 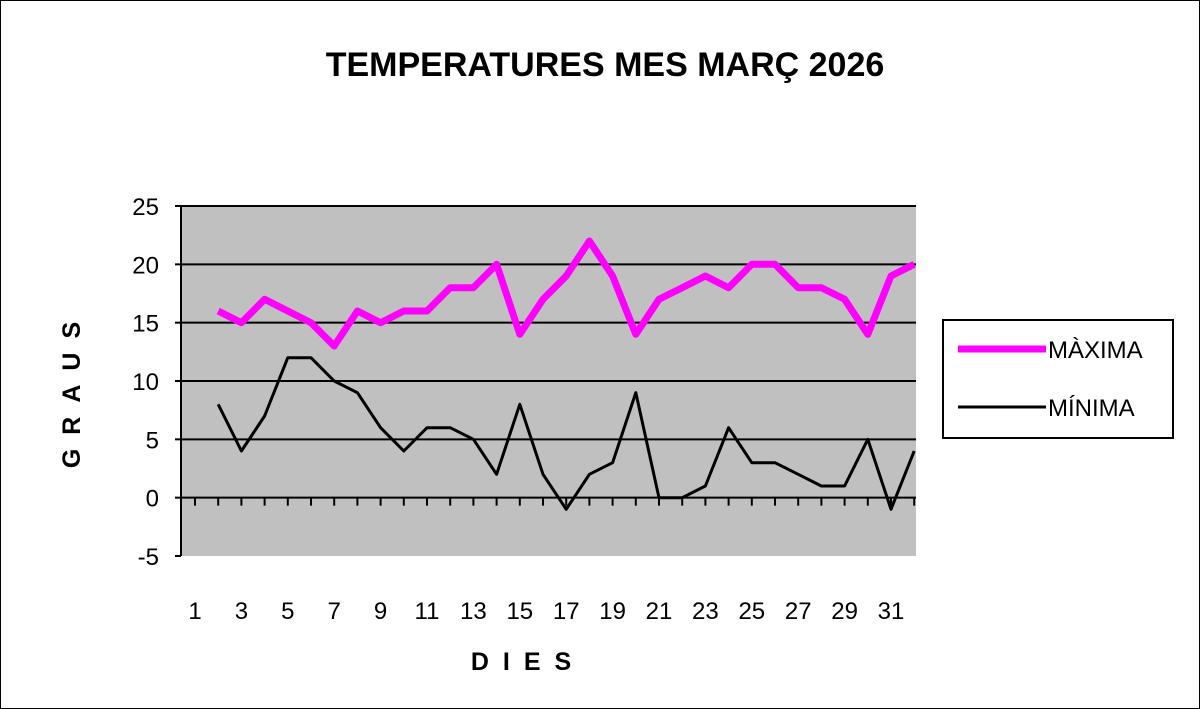 I want to click on x-tick-label-31: 31, so click(x=891, y=611).